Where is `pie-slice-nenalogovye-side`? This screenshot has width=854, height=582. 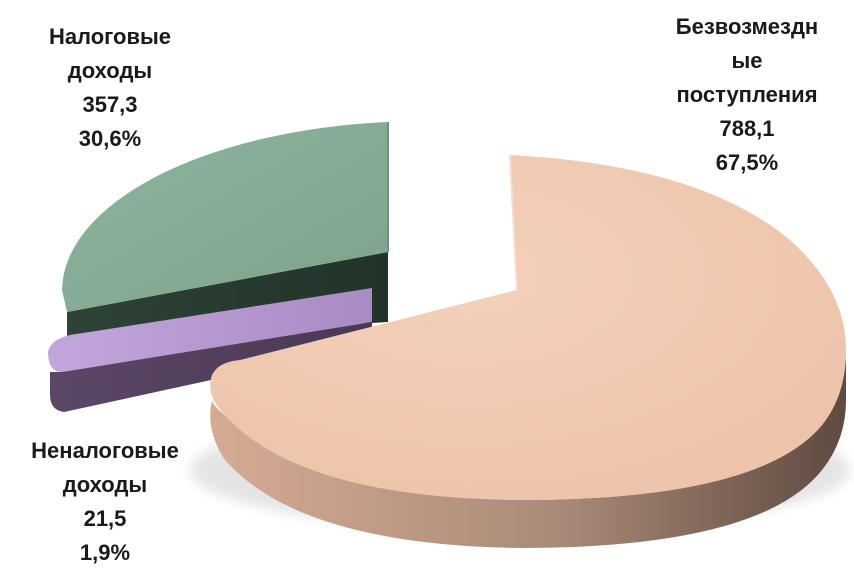
pie-slice-nenalogovye-side is located at coordinates (211, 367).